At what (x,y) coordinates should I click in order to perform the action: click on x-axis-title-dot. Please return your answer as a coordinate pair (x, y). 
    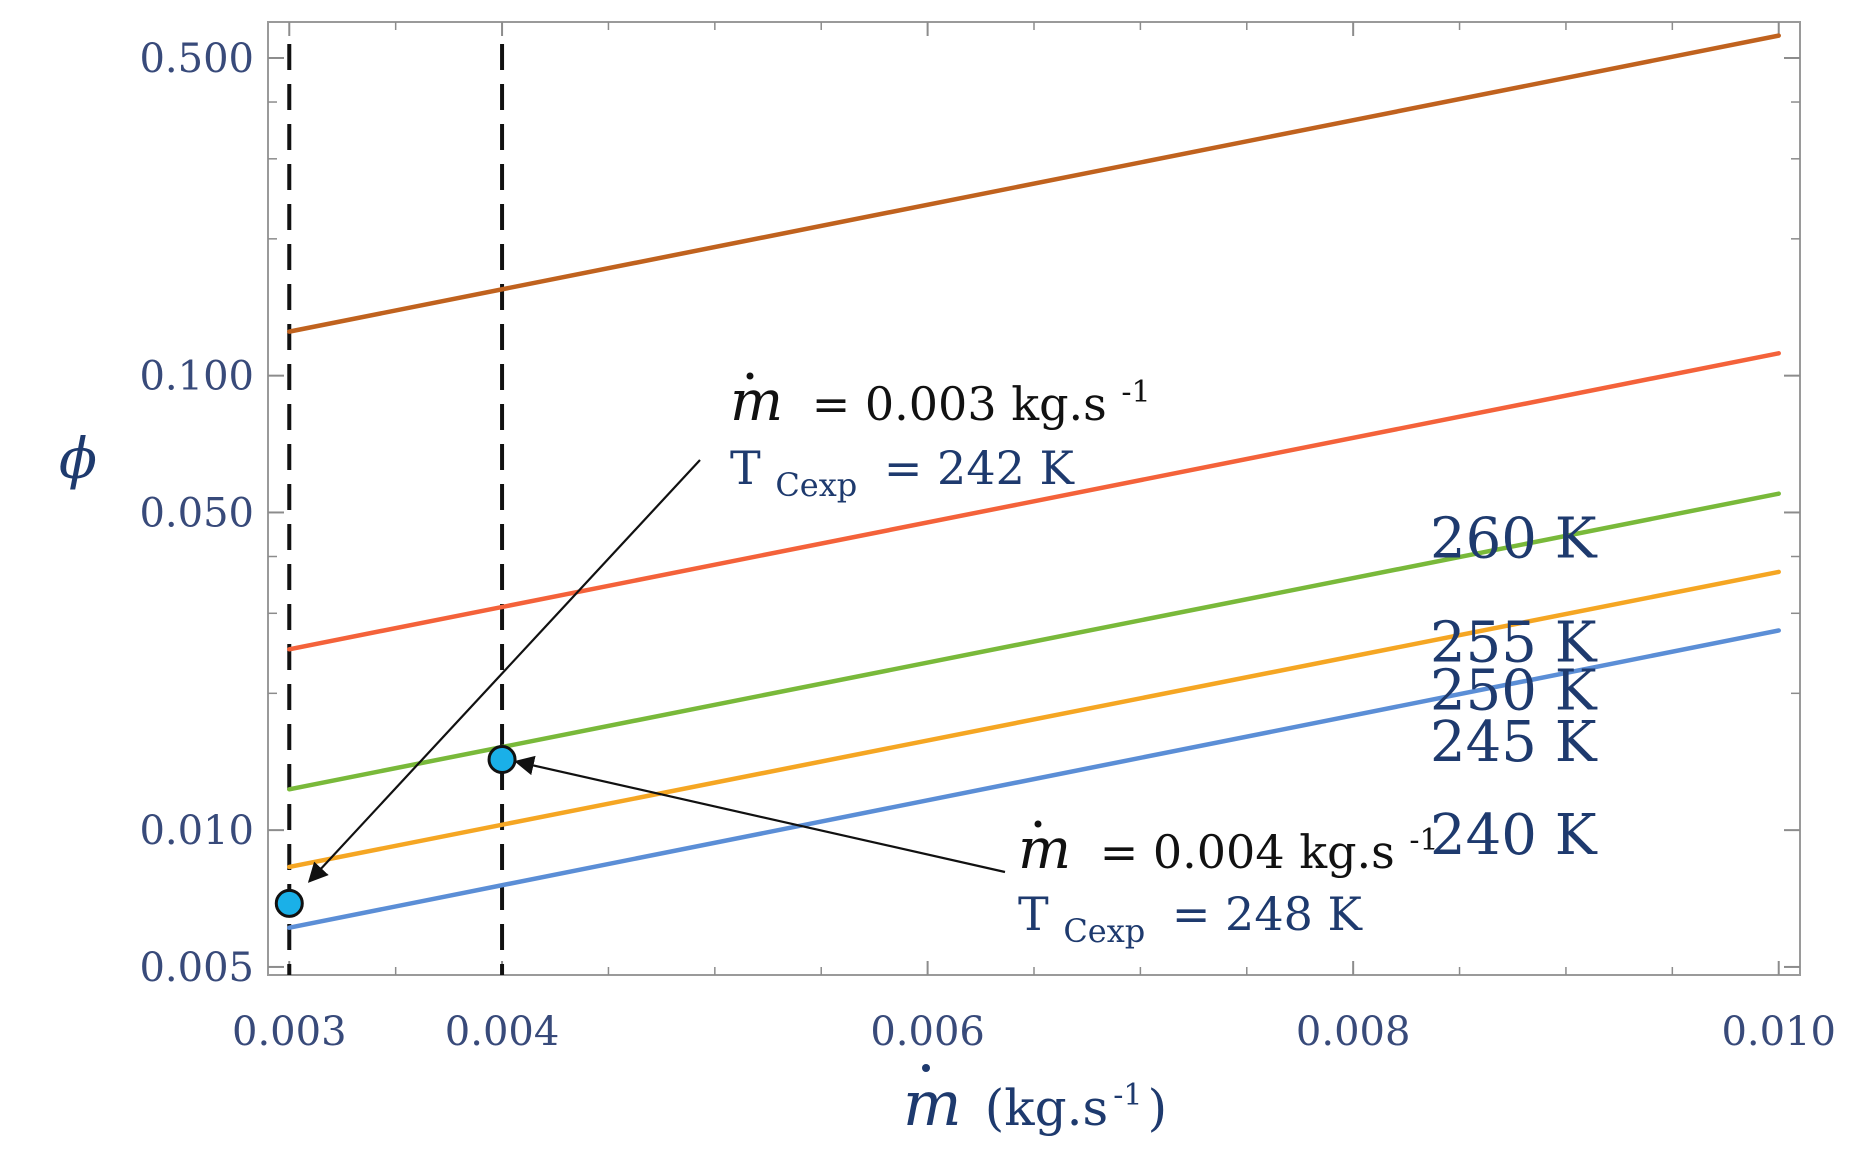
    Looking at the image, I should click on (926, 1068).